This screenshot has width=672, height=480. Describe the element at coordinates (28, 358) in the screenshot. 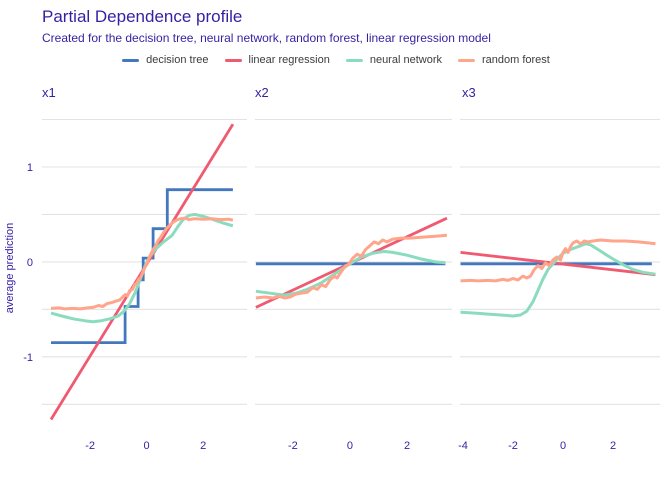

I see `y-tick-label: -1` at that location.